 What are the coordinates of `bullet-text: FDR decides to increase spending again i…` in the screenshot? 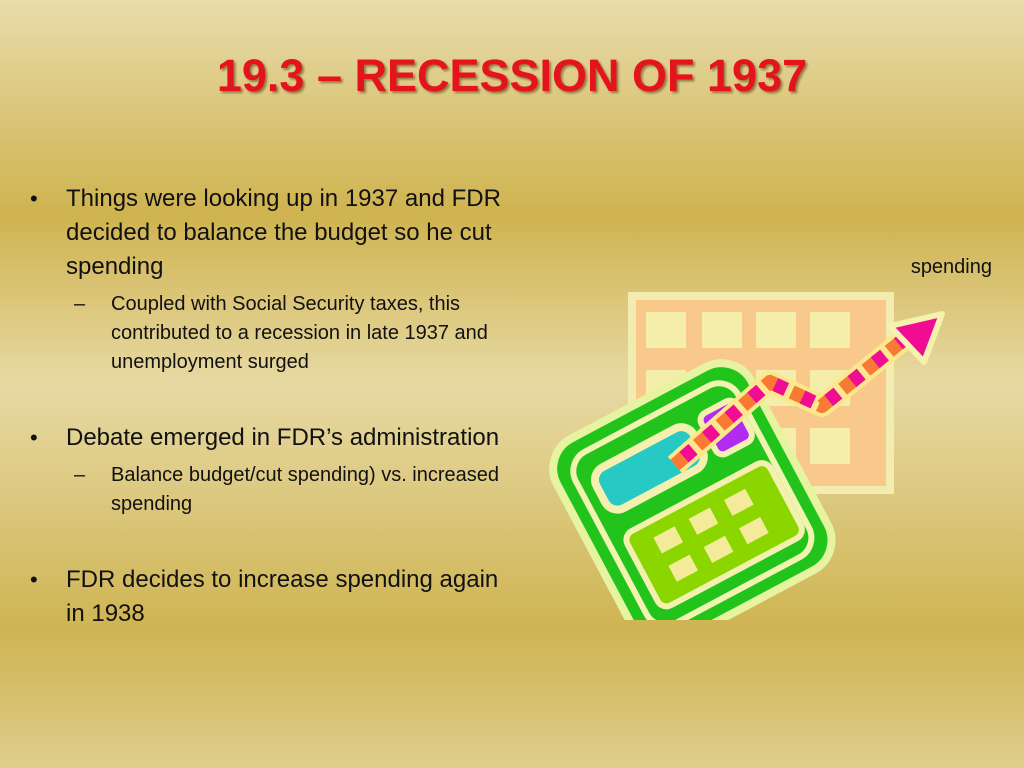 It's located at (282, 596).